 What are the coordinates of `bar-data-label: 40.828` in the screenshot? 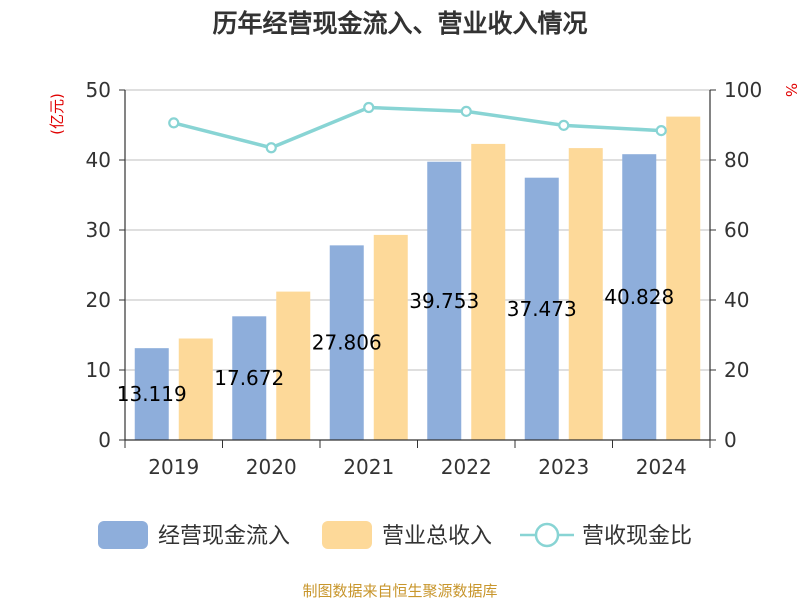 It's located at (639, 297).